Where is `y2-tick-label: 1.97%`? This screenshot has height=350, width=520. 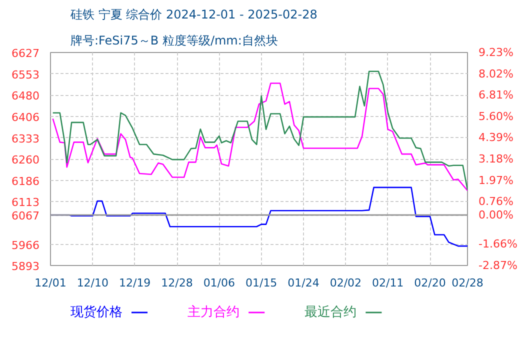 y2-tick-label: 1.97% is located at coordinates (496, 180).